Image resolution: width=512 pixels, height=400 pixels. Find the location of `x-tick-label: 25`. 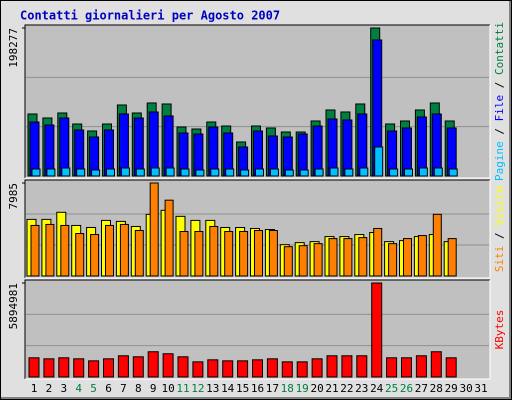

x-tick-label: 25 is located at coordinates (391, 388).